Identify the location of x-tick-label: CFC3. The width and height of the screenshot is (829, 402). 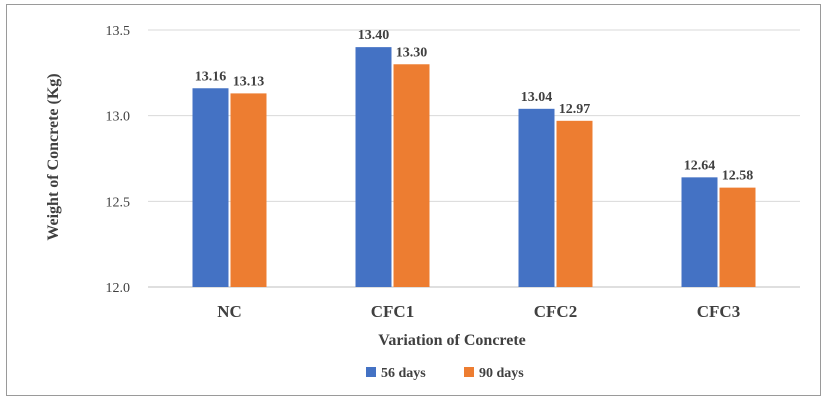
(718, 311).